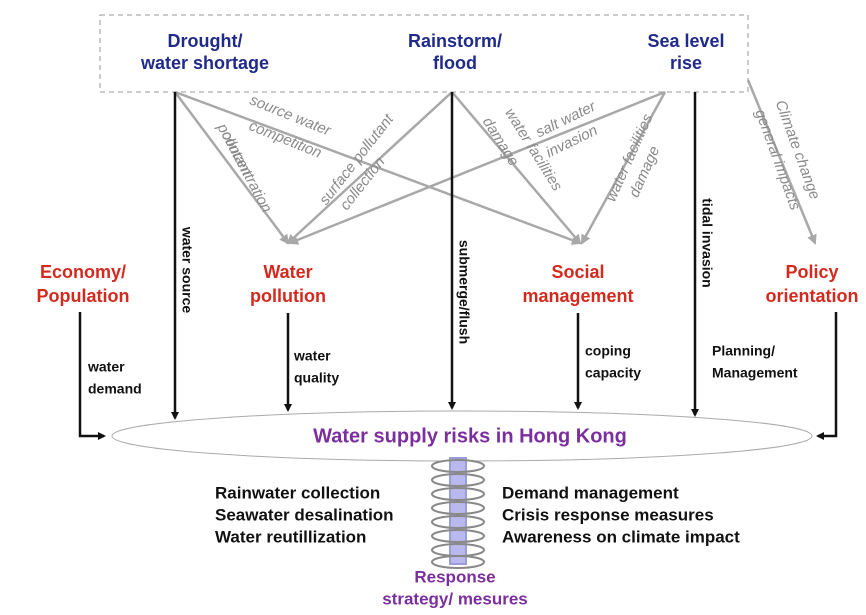  What do you see at coordinates (577, 272) in the screenshot?
I see `impact-label: Social` at bounding box center [577, 272].